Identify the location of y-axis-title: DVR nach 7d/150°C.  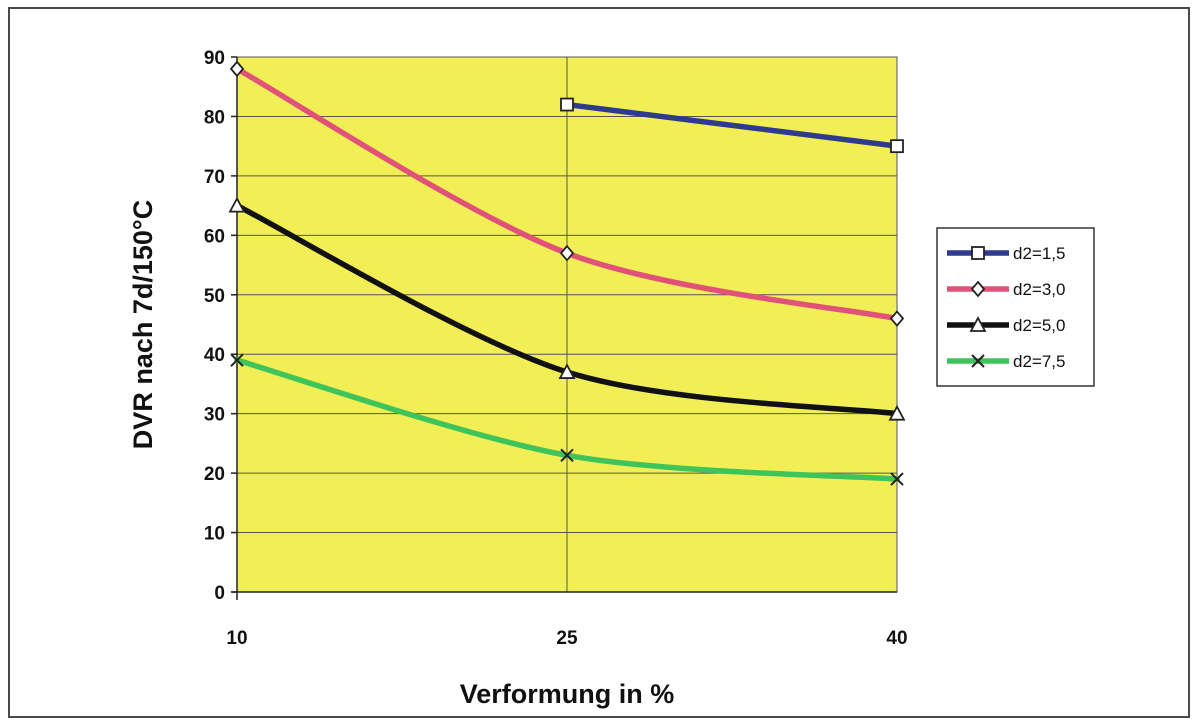
(143, 324).